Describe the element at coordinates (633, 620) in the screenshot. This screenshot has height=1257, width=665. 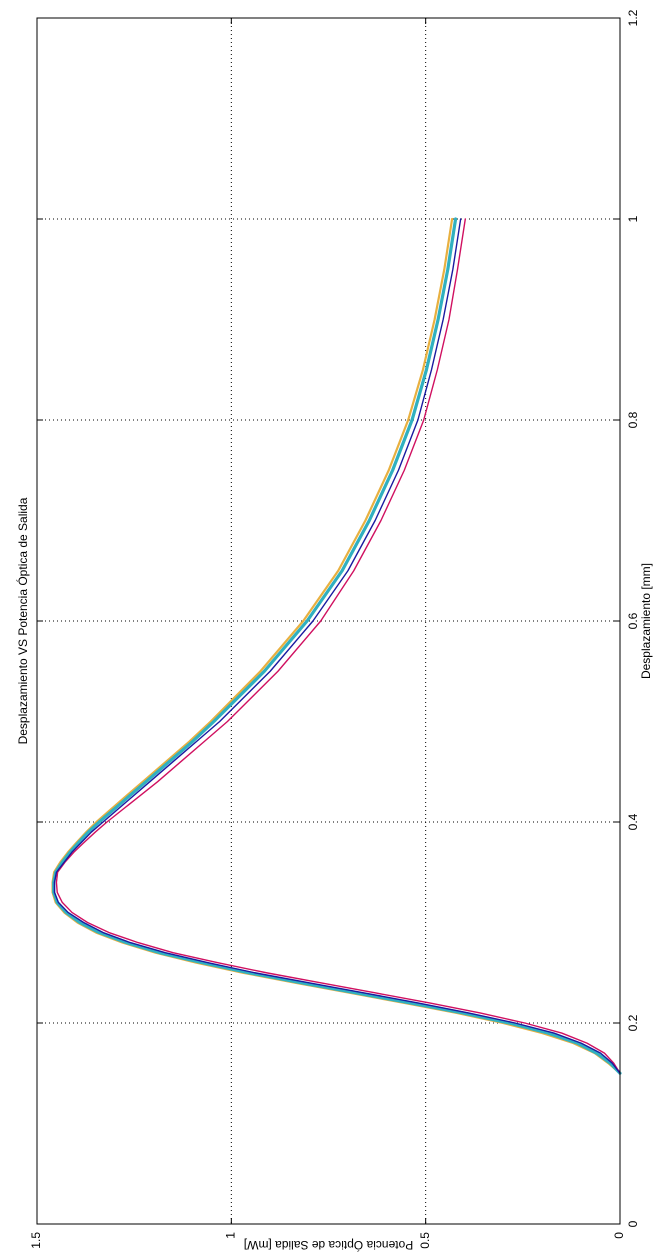
I see `x-tick-label: 0.6` at that location.